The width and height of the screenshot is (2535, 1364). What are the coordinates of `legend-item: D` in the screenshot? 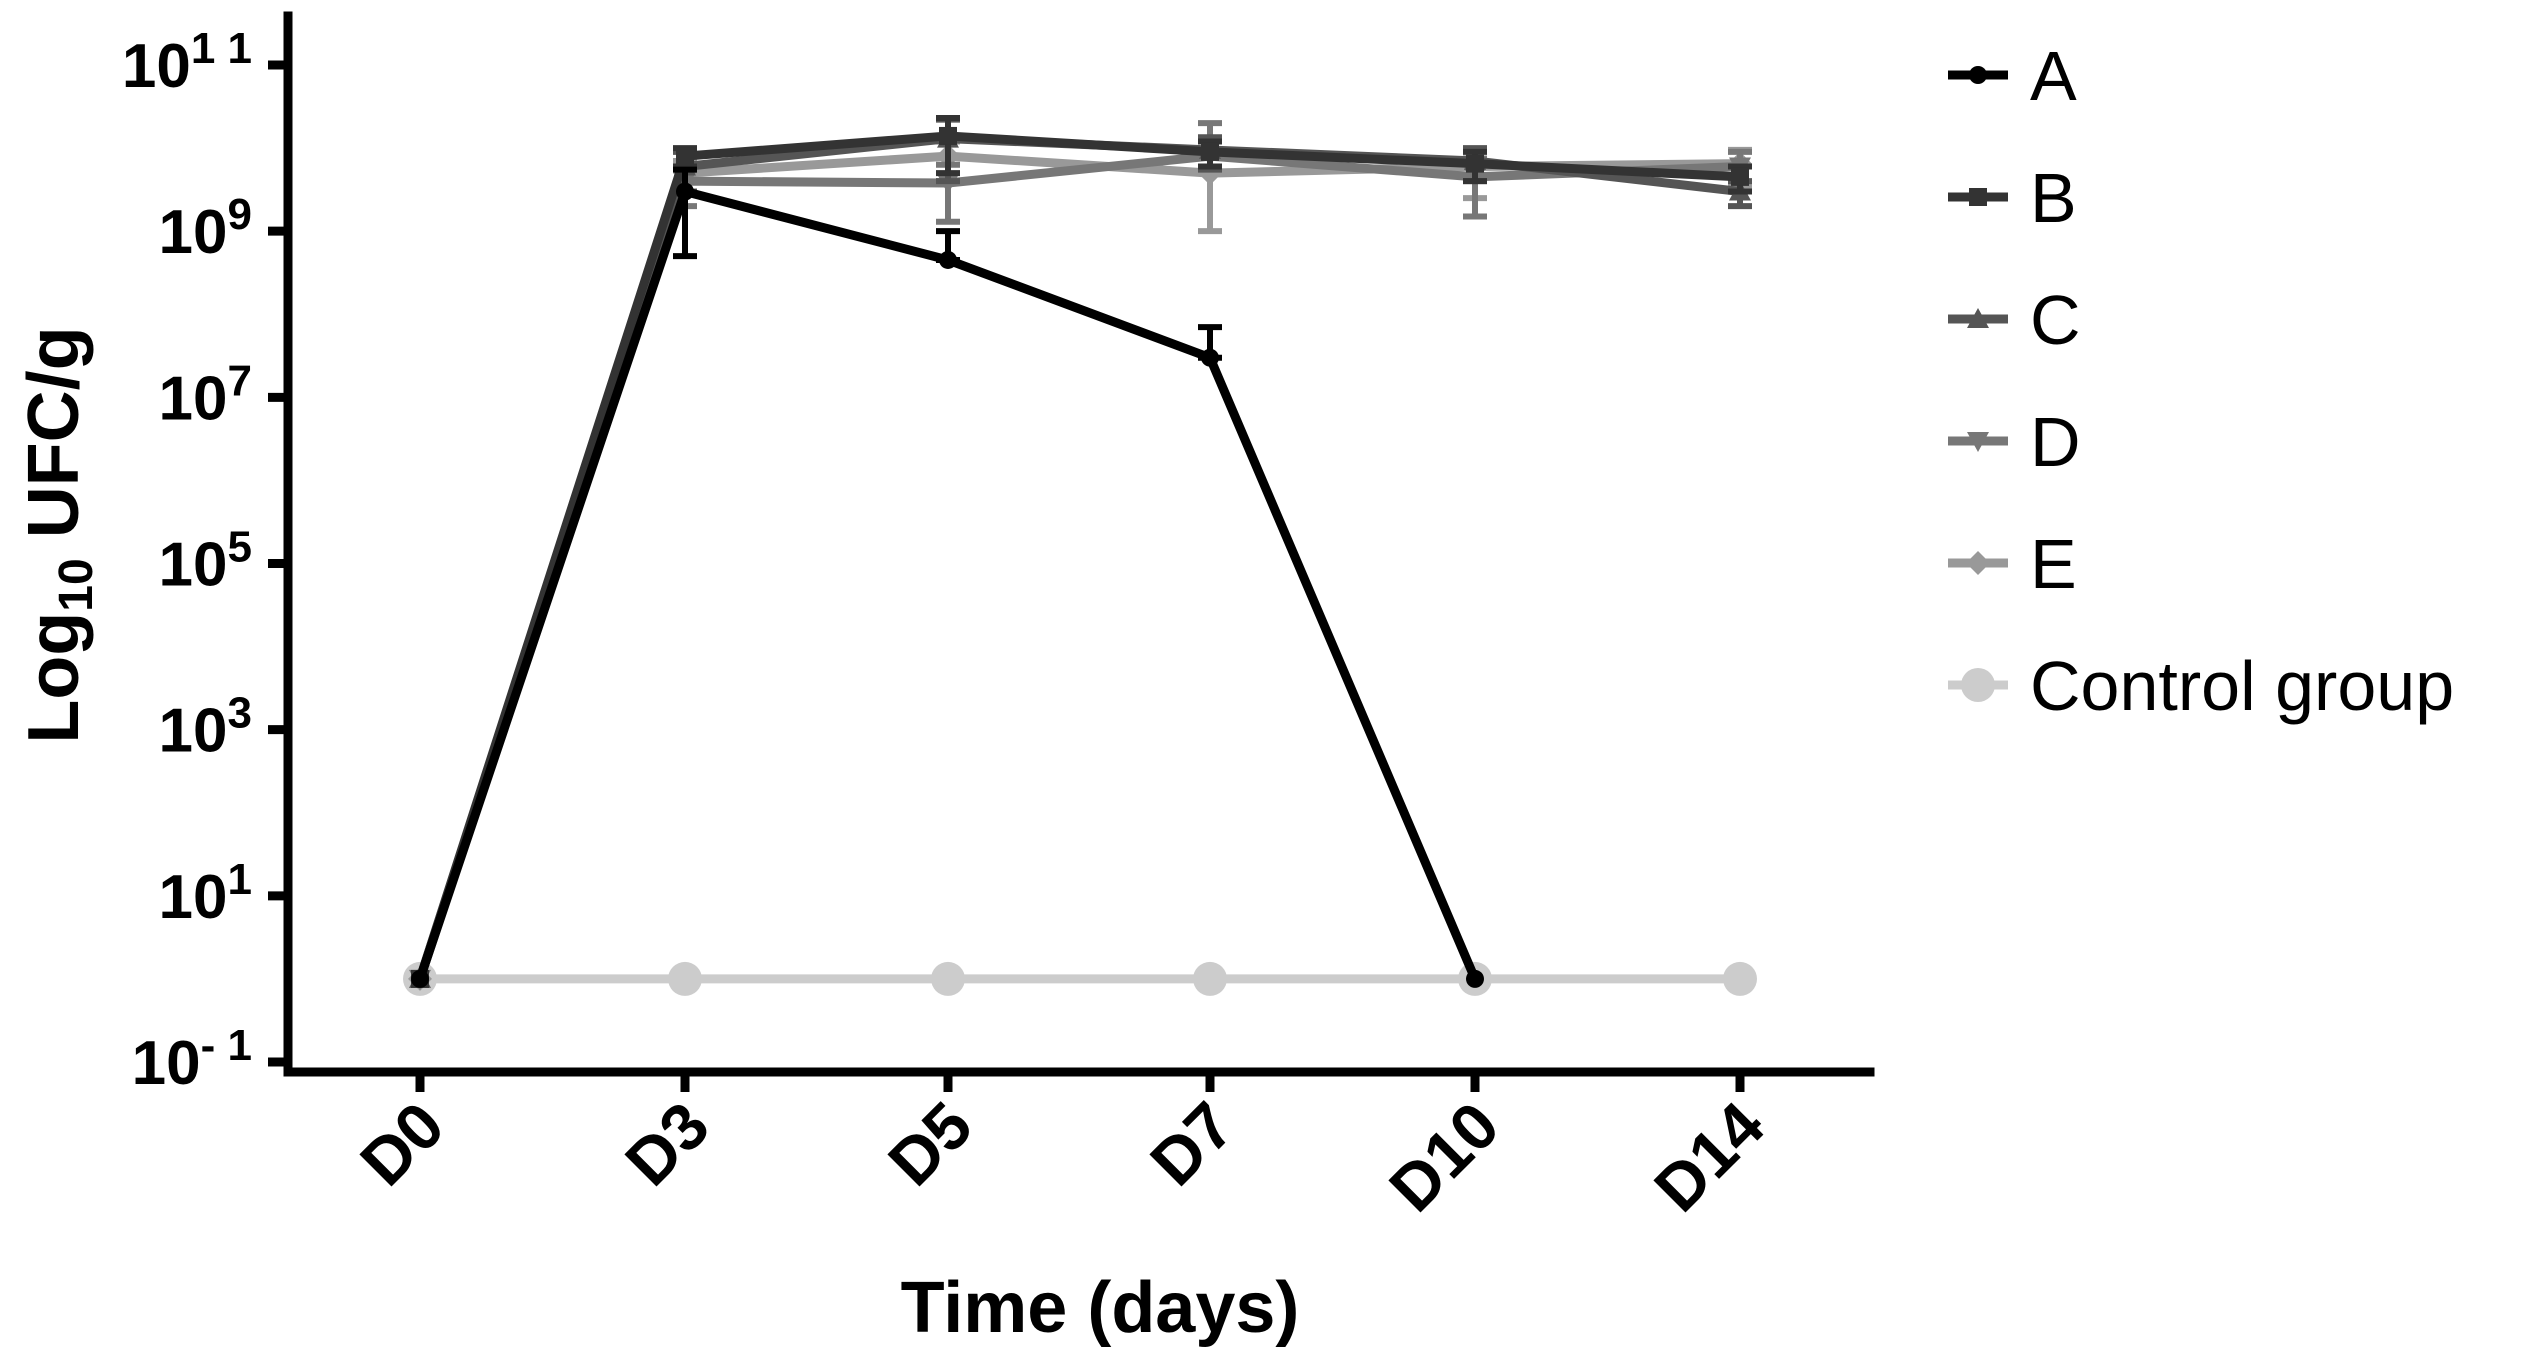 It's located at (2014, 442).